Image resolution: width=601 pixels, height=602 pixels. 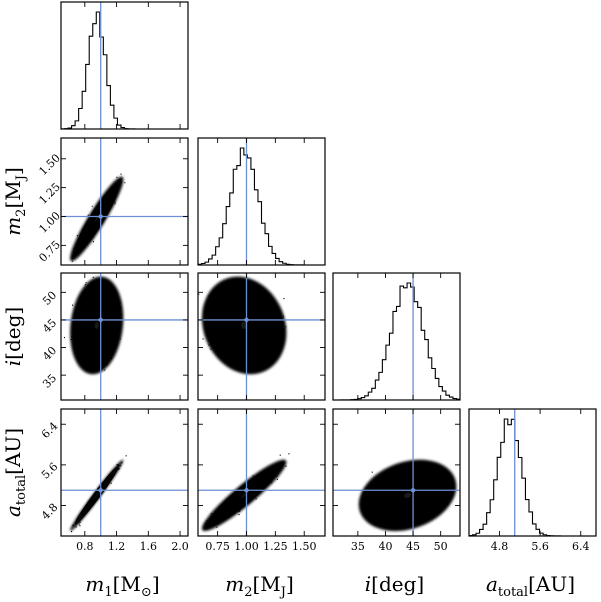 What do you see at coordinates (261, 206) in the screenshot?
I see `histogram-m2` at bounding box center [261, 206].